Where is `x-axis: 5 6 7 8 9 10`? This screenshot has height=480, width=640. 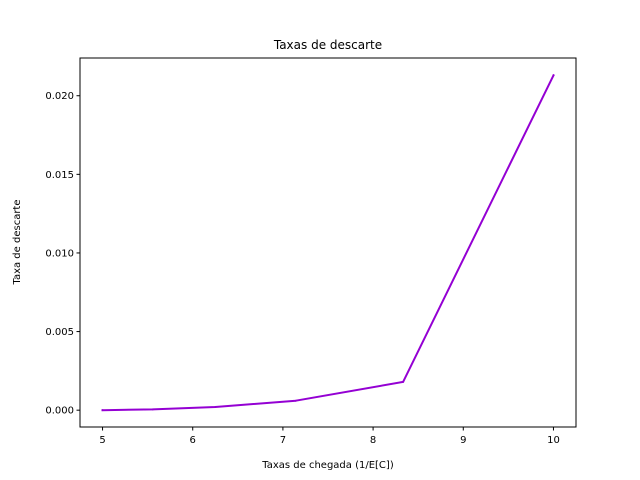 x-axis: 5 6 7 8 9 10 is located at coordinates (329, 436).